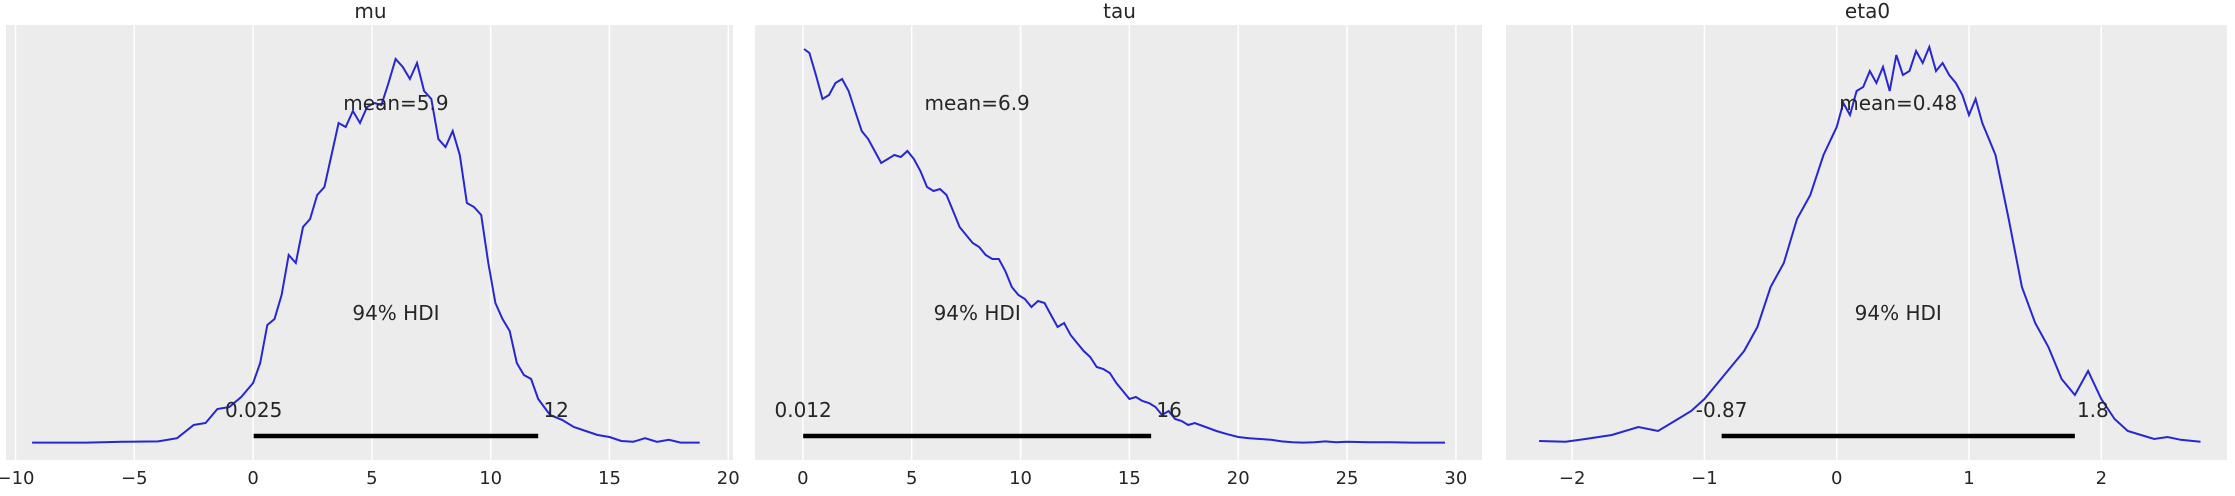 This screenshot has height=496, width=2235. I want to click on x-tick-label: −5, so click(134, 478).